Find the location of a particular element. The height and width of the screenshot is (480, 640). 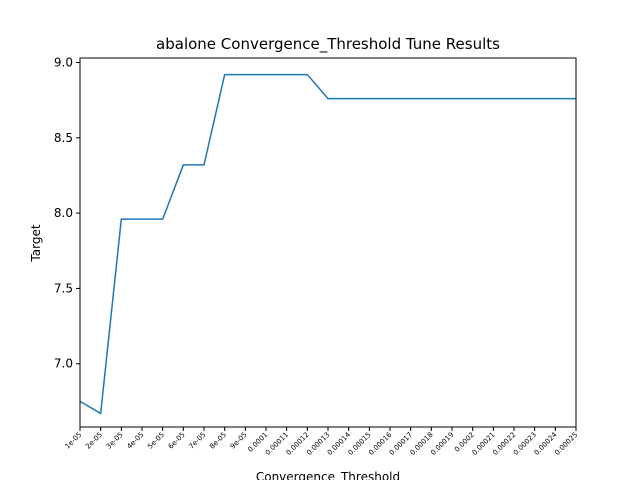

y-axis-label: Target is located at coordinates (36, 243).